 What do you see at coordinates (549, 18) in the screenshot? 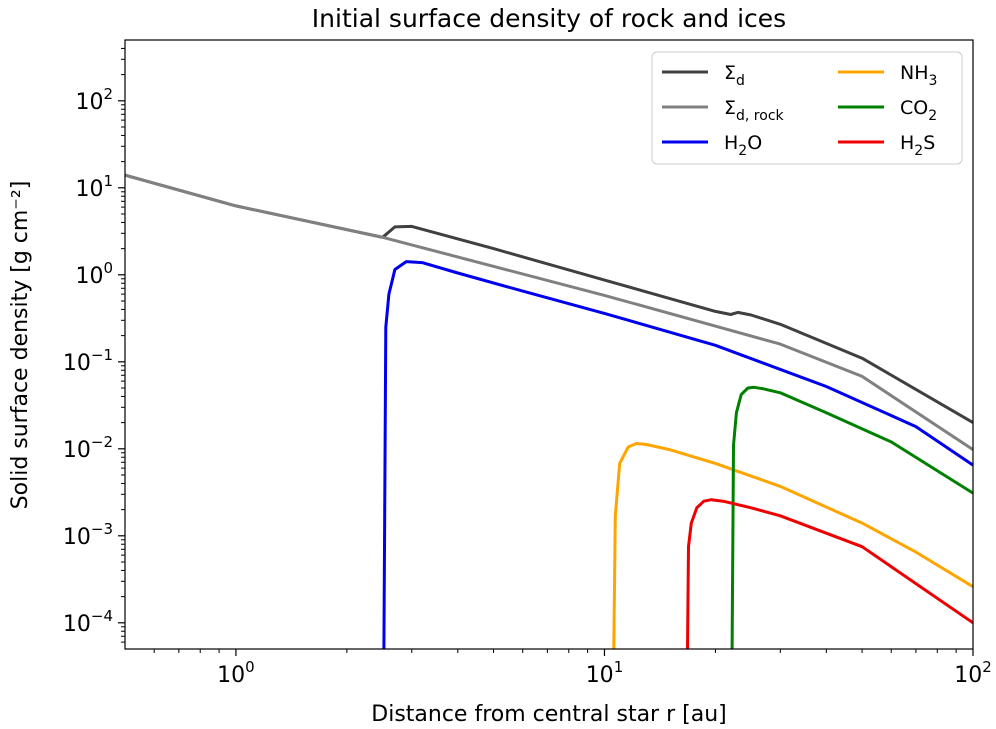
I see `chart-title: Initial surface density of rock and ices` at bounding box center [549, 18].